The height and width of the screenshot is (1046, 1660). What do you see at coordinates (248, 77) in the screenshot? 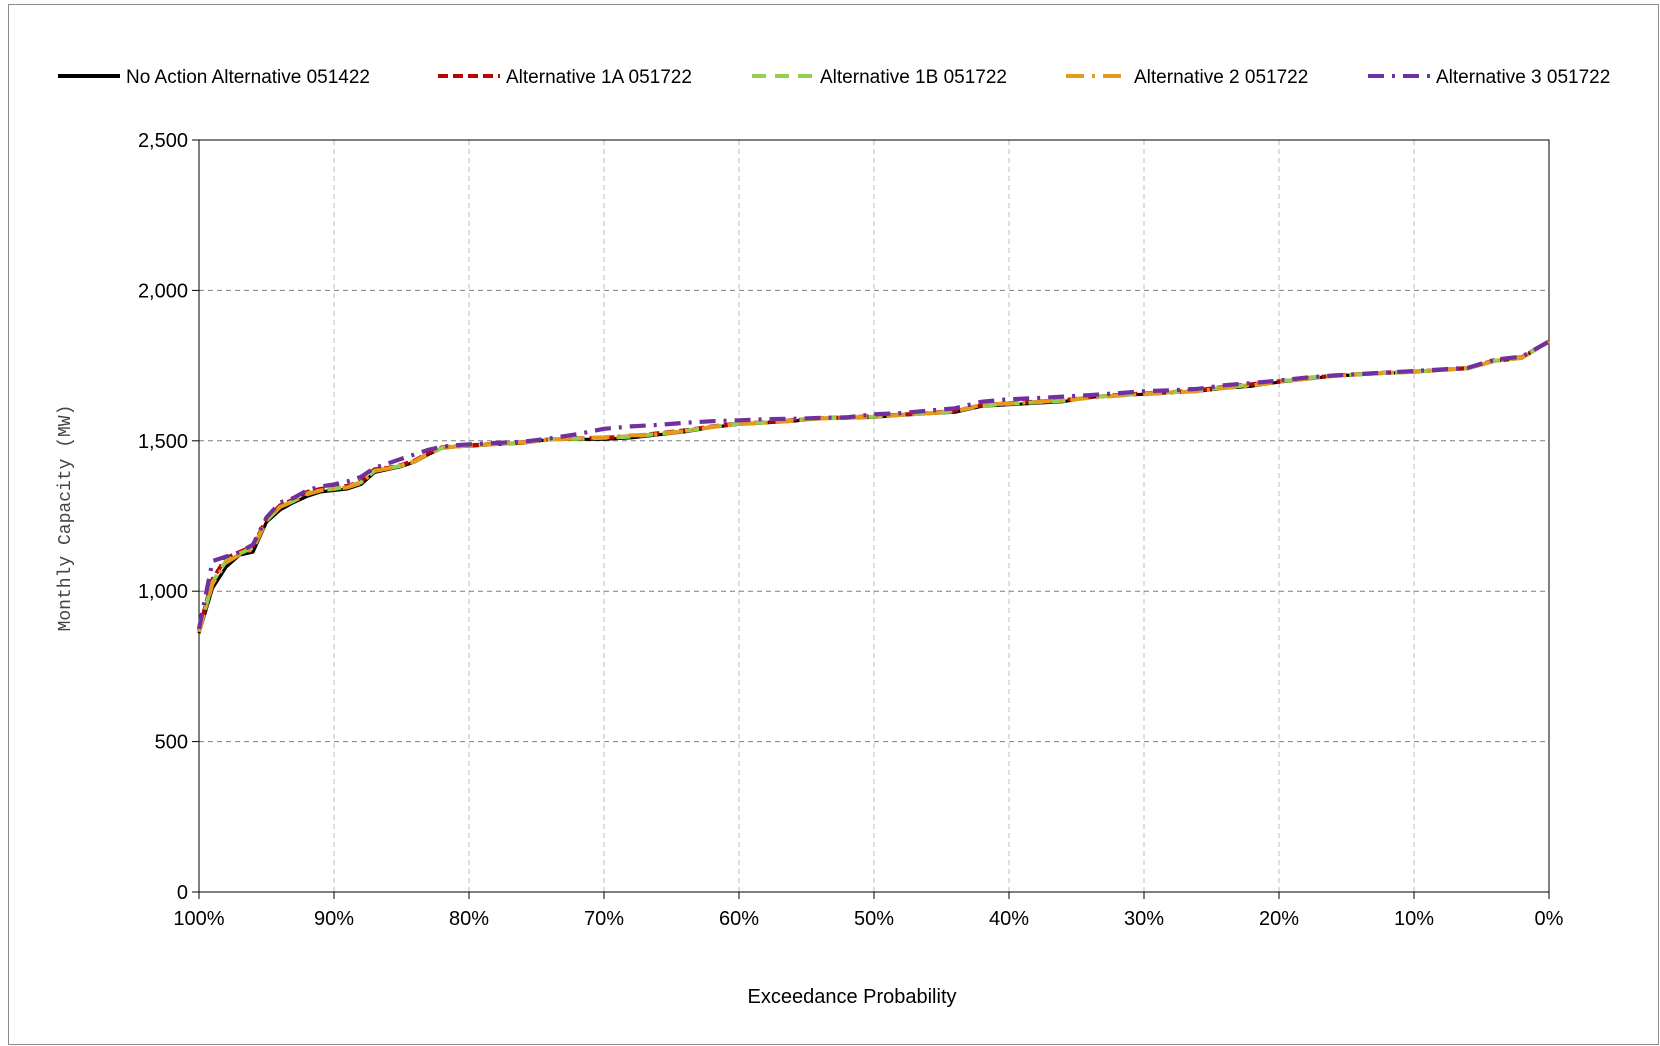
I see `legend-label-1: No Action Alternative 051422` at bounding box center [248, 77].